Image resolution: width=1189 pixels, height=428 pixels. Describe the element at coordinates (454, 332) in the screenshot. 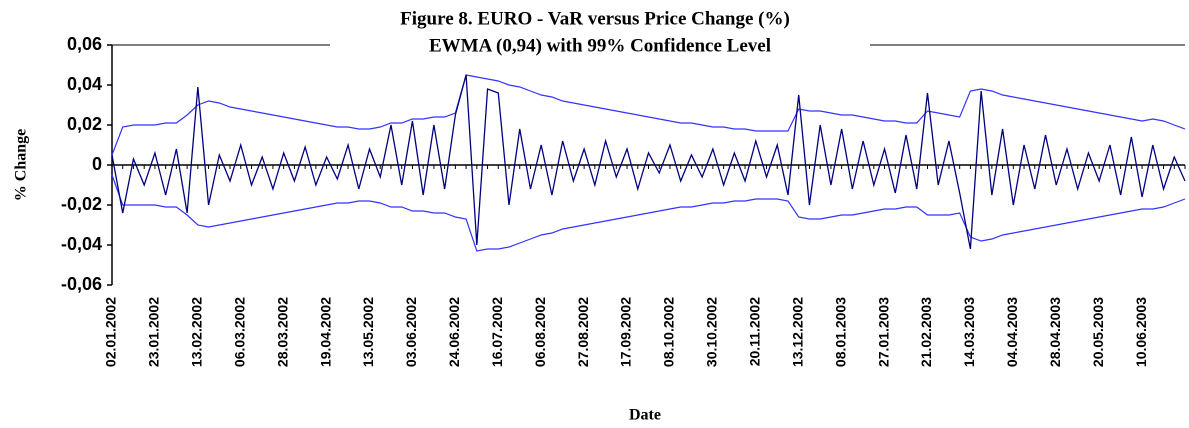

I see `x-tick-label: 24.06.2002` at that location.